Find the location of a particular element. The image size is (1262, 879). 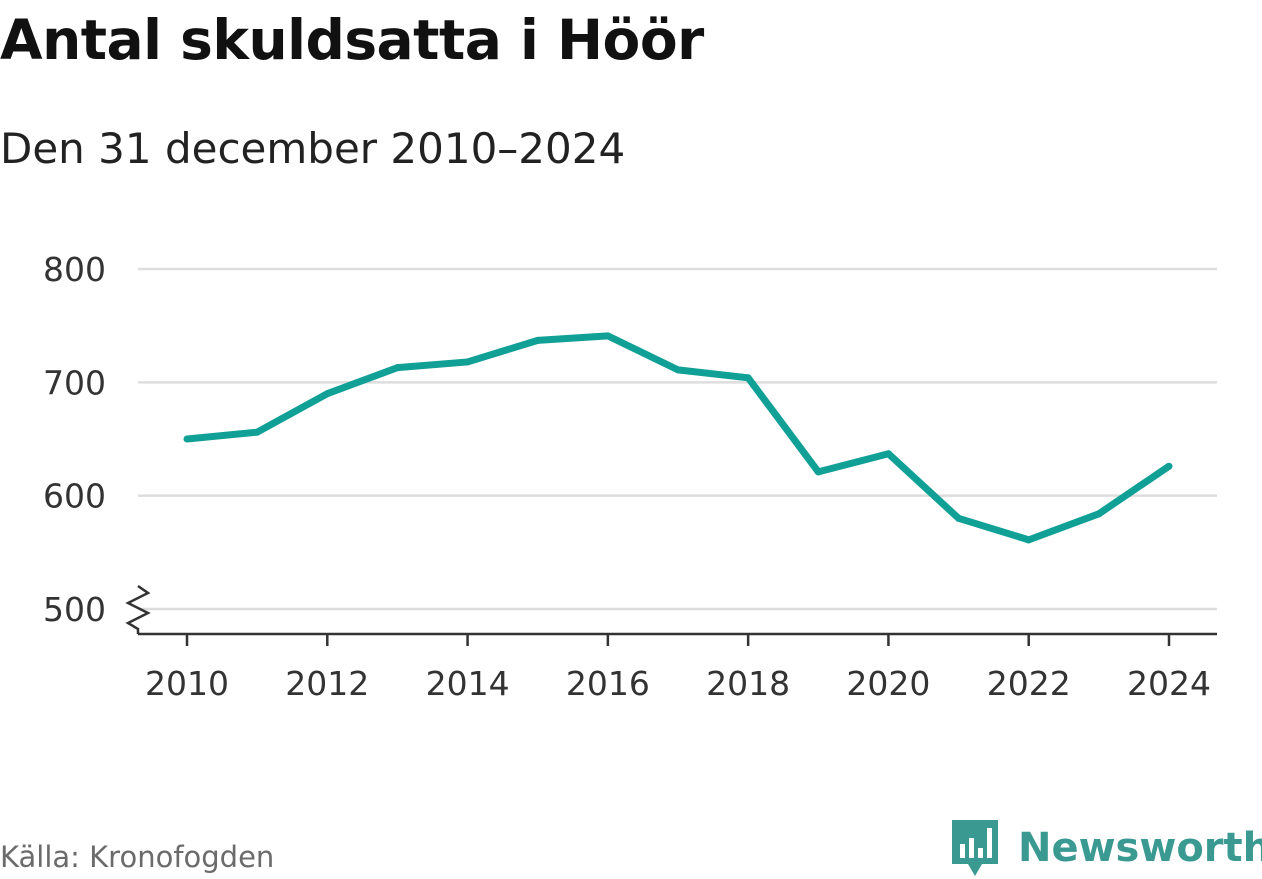

y-tick-label: 500 is located at coordinates (74, 609).